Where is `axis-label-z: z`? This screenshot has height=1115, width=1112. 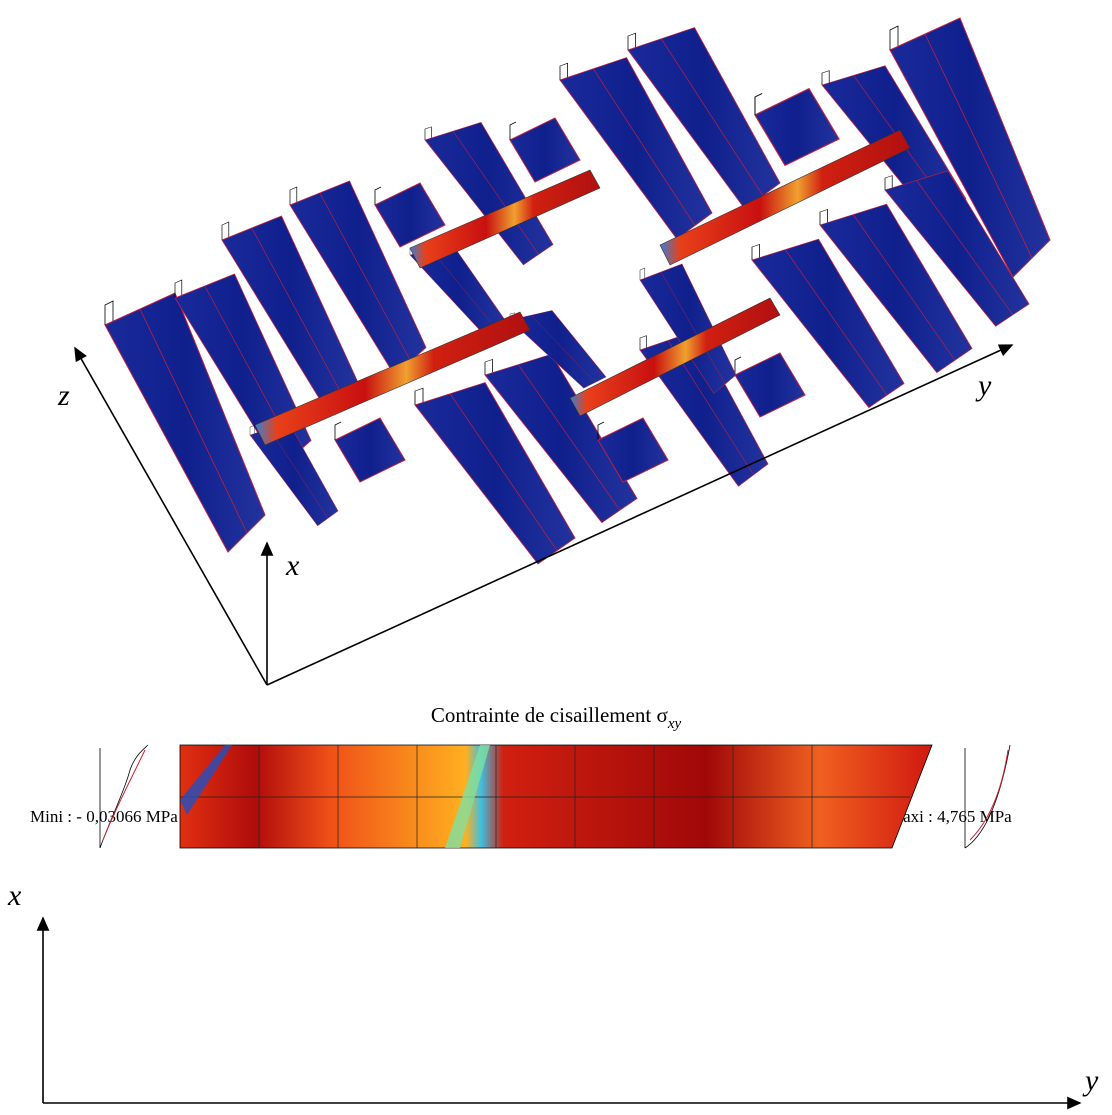
axis-label-z: z is located at coordinates (63, 395).